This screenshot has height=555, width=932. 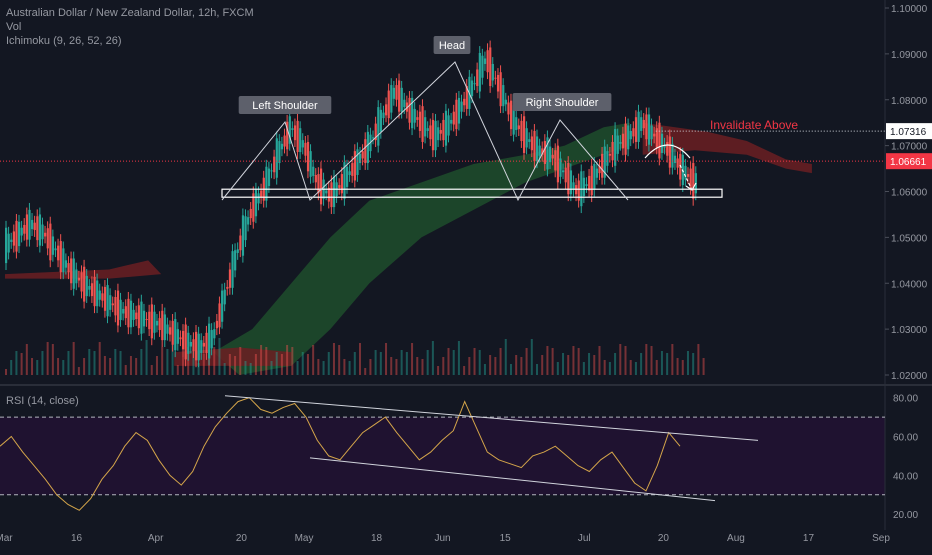 I want to click on right-shoulder-label: Right Shoulder, so click(x=562, y=103).